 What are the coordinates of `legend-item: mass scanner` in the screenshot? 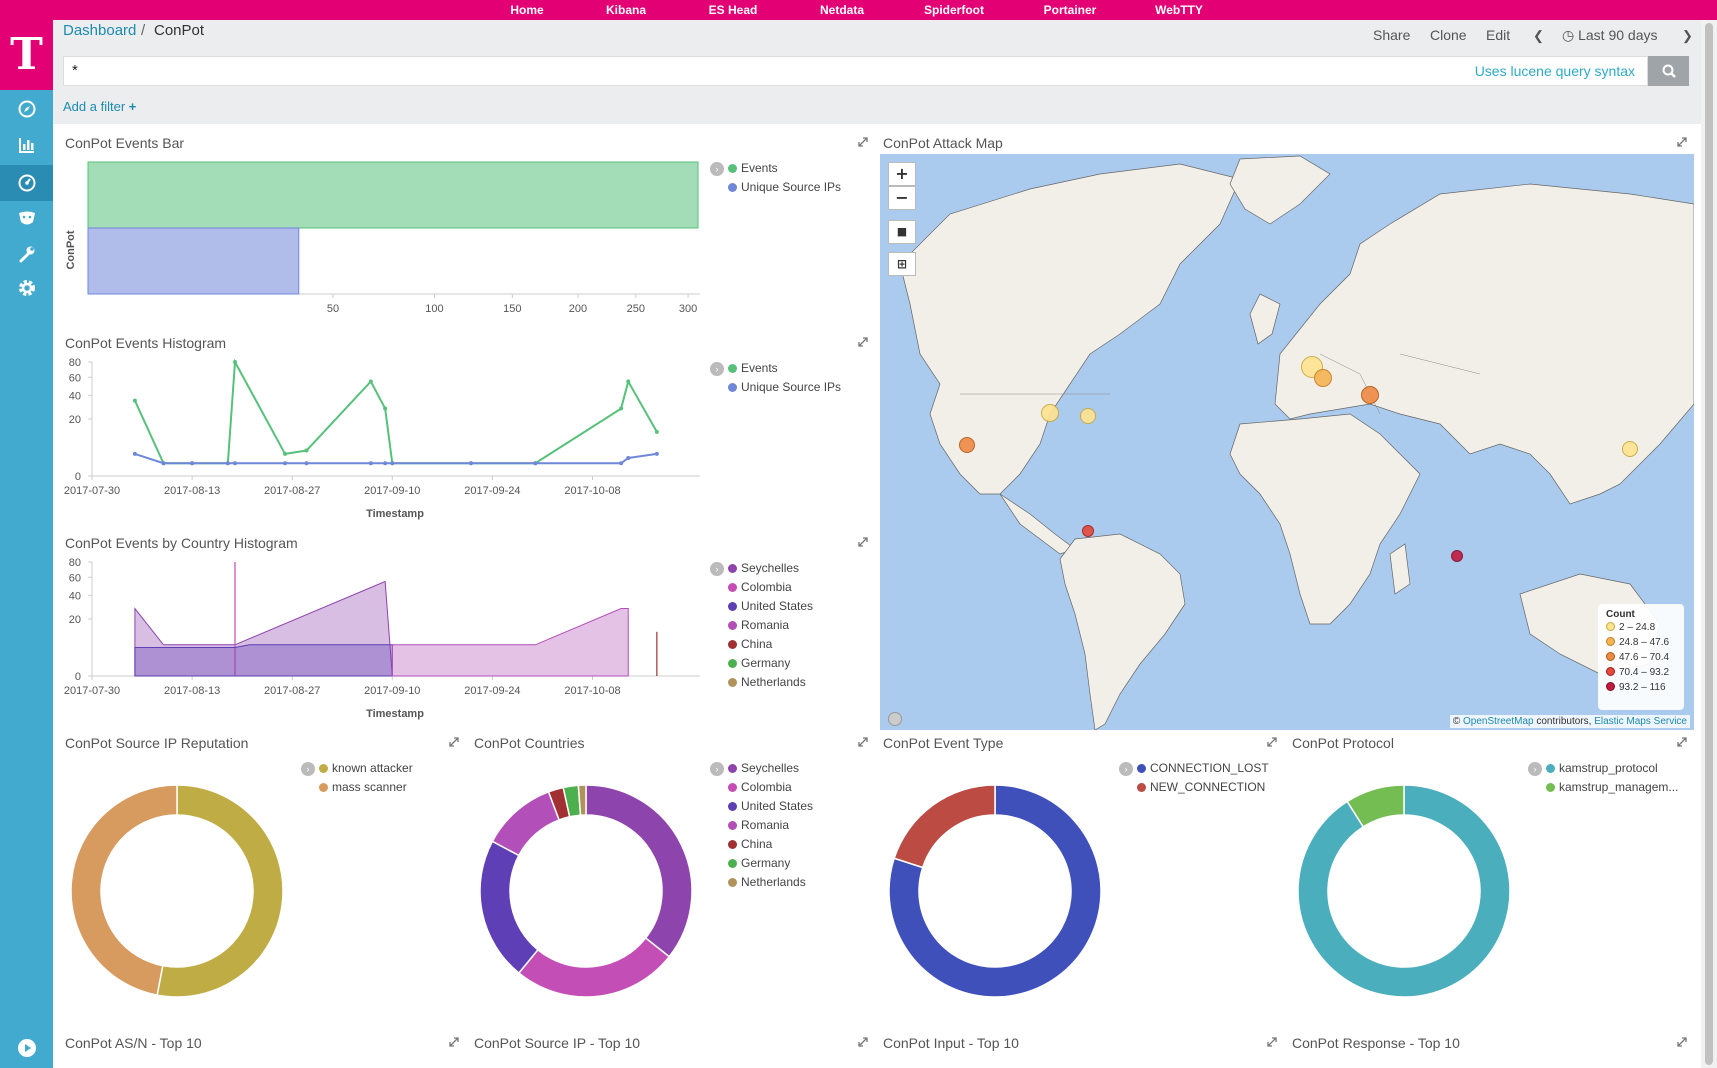 It's located at (363, 787).